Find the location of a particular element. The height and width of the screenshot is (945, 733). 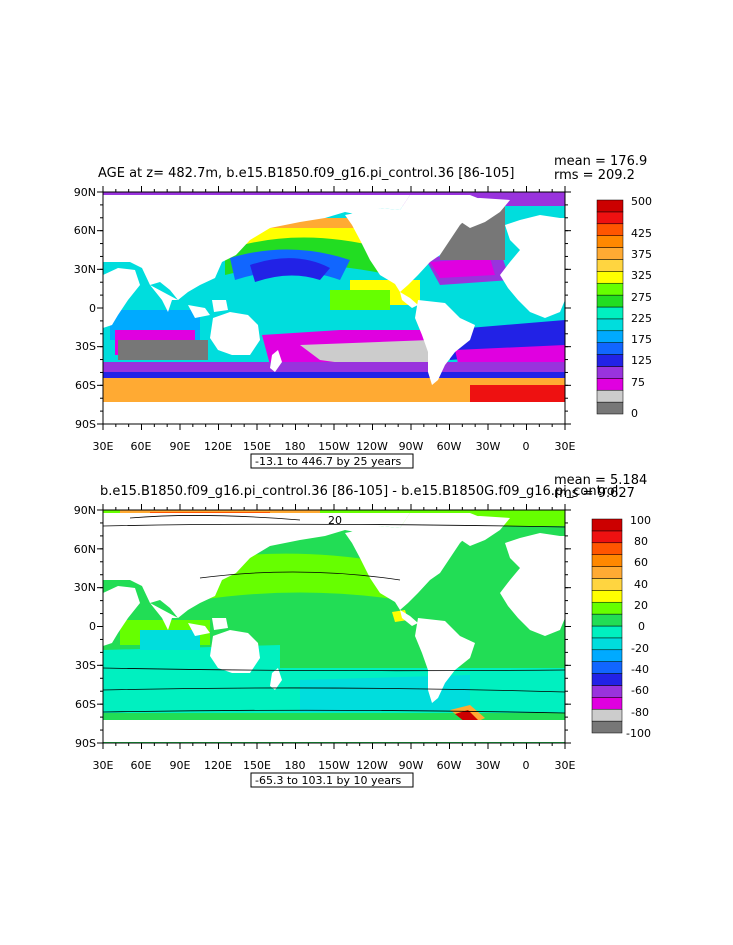

panel2-info: -65.3 to 103.1 by 10 years is located at coordinates (328, 780).